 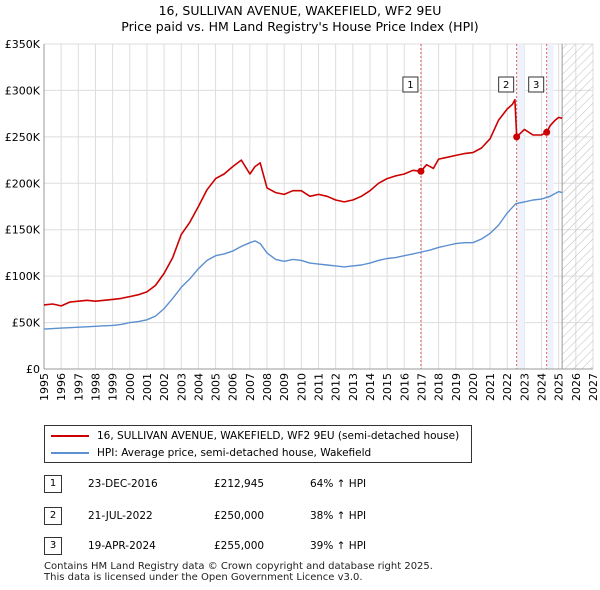 I want to click on annotation-badge: 2, so click(x=53, y=516).